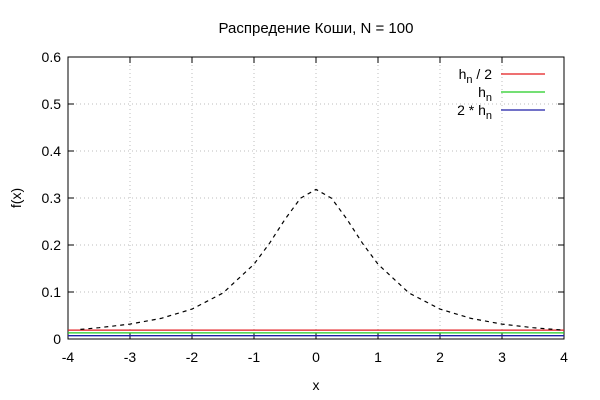 Image resolution: width=600 pixels, height=400 pixels. What do you see at coordinates (378, 357) in the screenshot?
I see `x-tick-label: 1` at bounding box center [378, 357].